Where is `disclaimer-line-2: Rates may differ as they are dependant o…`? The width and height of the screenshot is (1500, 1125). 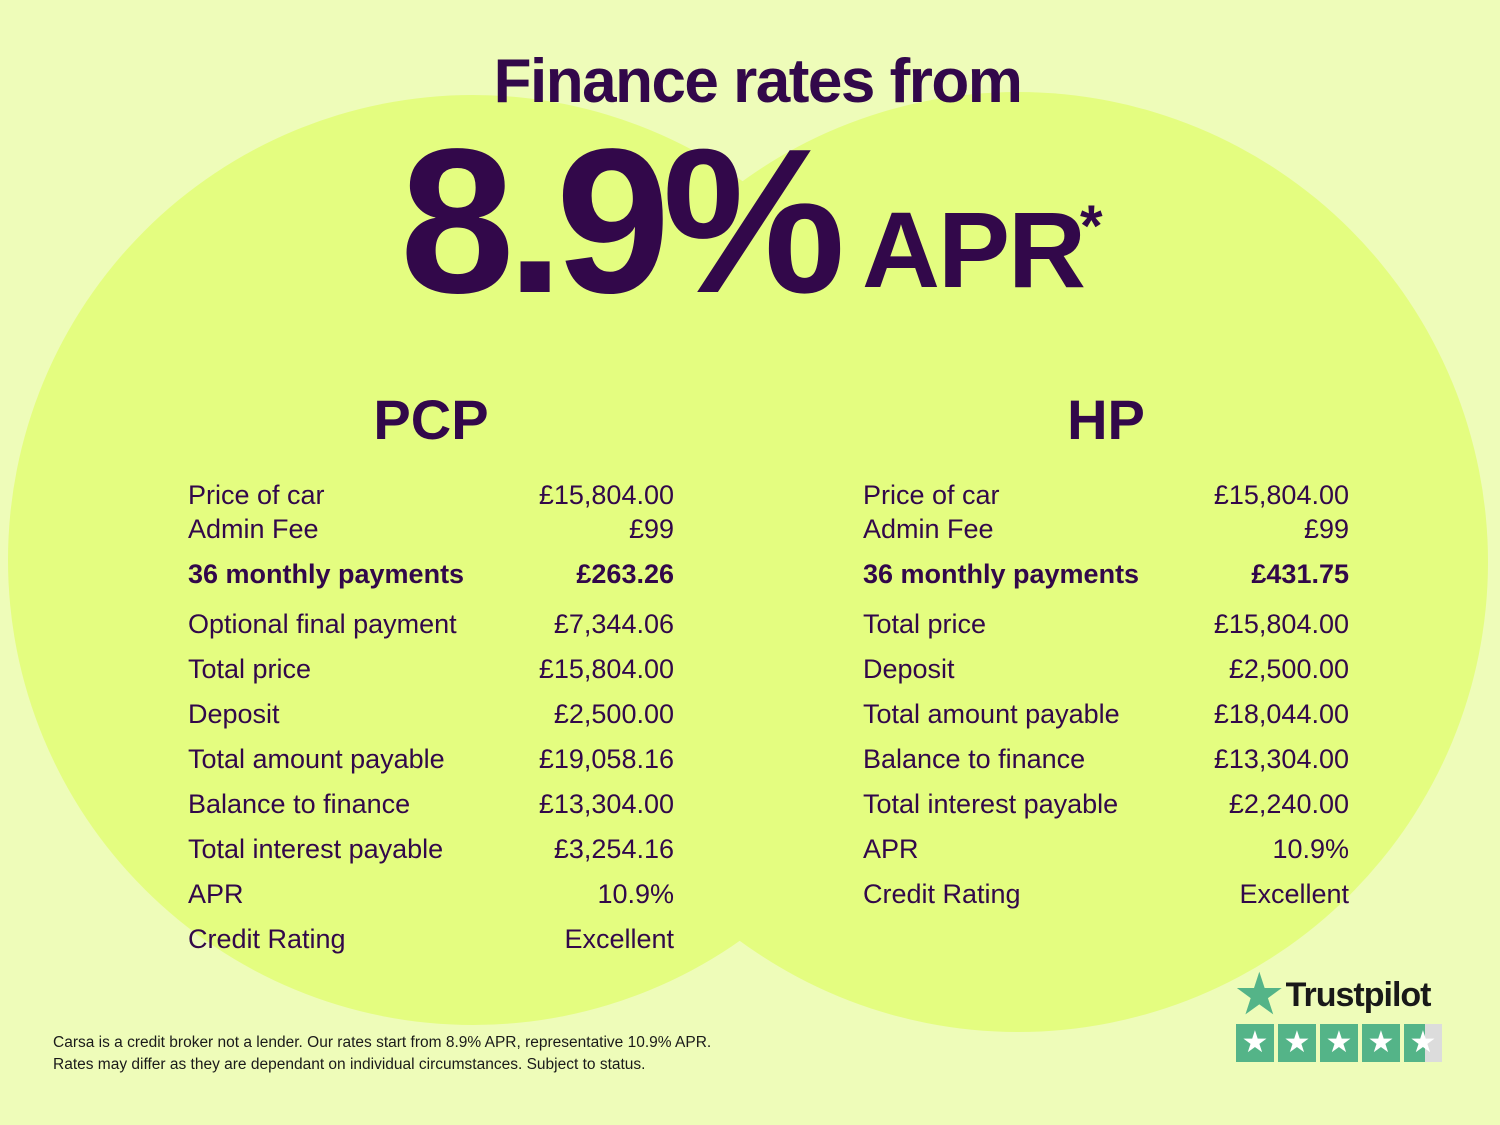
disclaimer-line-2: Rates may differ as they are dependant o… is located at coordinates (349, 1064).